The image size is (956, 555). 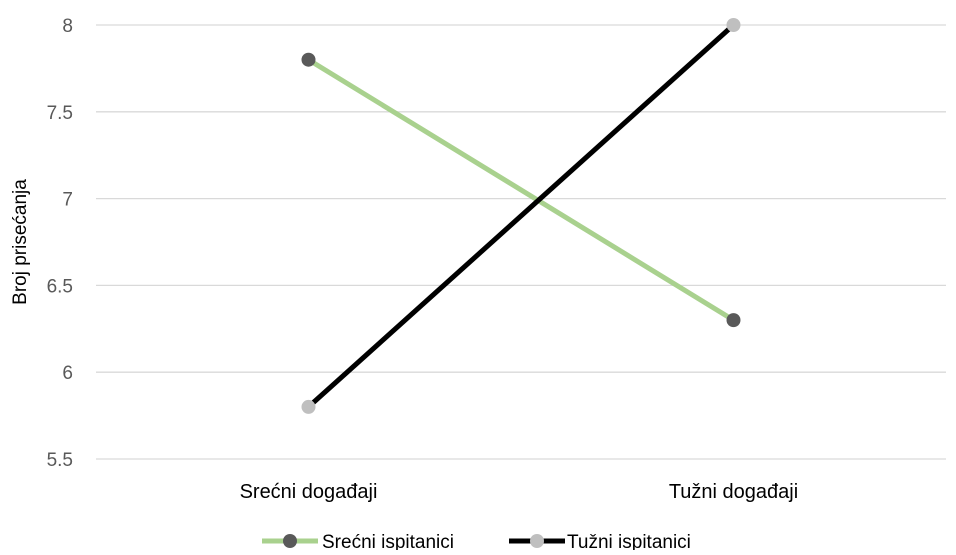 What do you see at coordinates (60, 460) in the screenshot?
I see `y-tick-label: 5.5` at bounding box center [60, 460].